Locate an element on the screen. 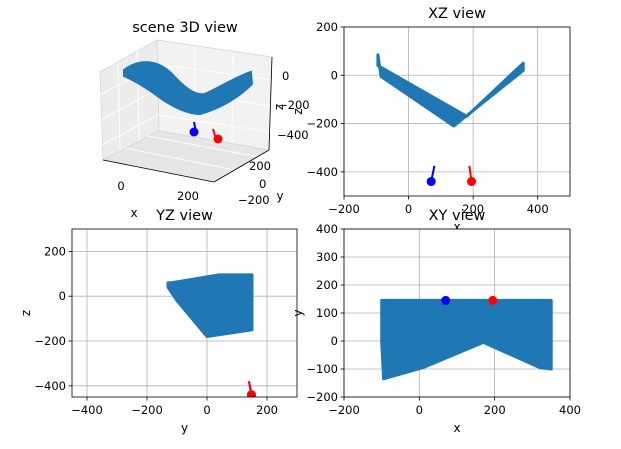 This screenshot has width=621, height=449. yz-title: YZ view is located at coordinates (184, 216).